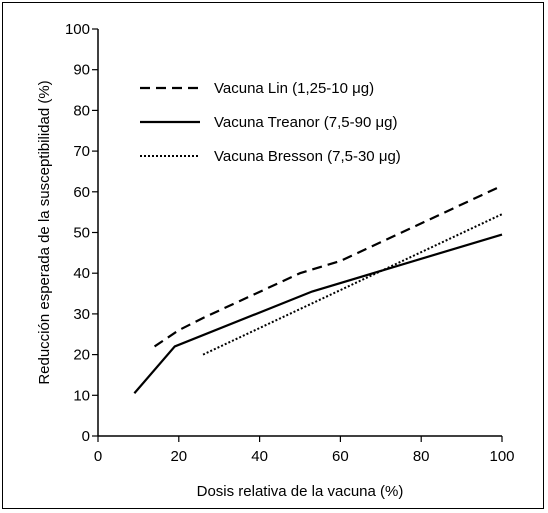 The image size is (548, 513). I want to click on y-tick-label: 100, so click(77, 29).